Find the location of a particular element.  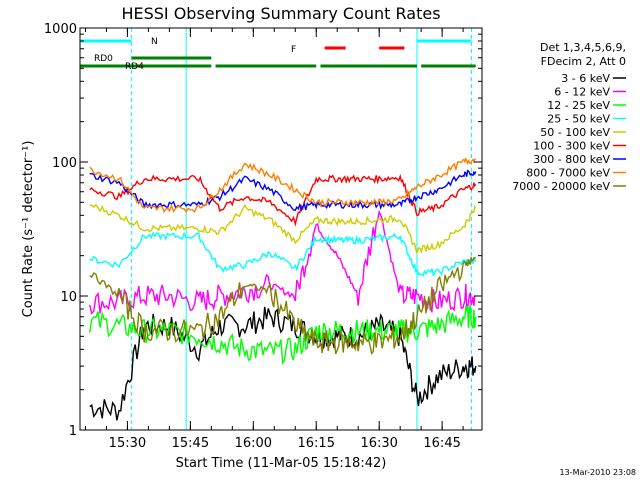

x-tick-label: 15:45 is located at coordinates (190, 443).